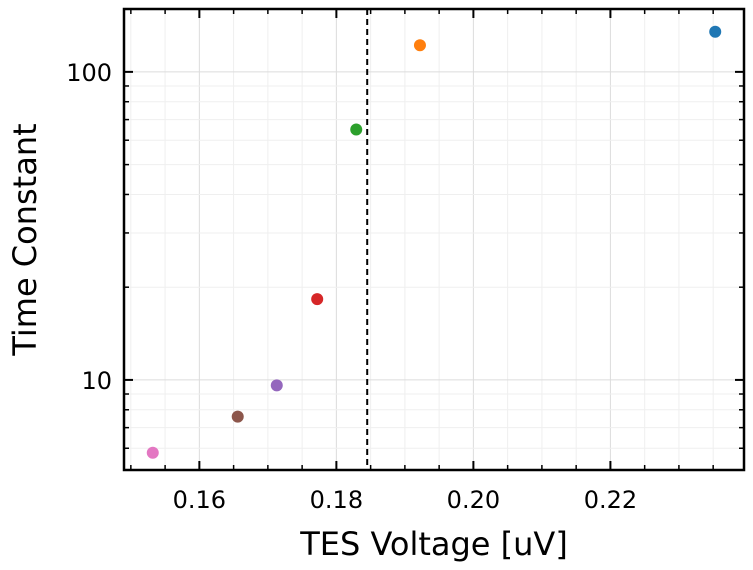 This screenshot has height=570, width=753. I want to click on x-tick-label: 0.20, so click(473, 500).